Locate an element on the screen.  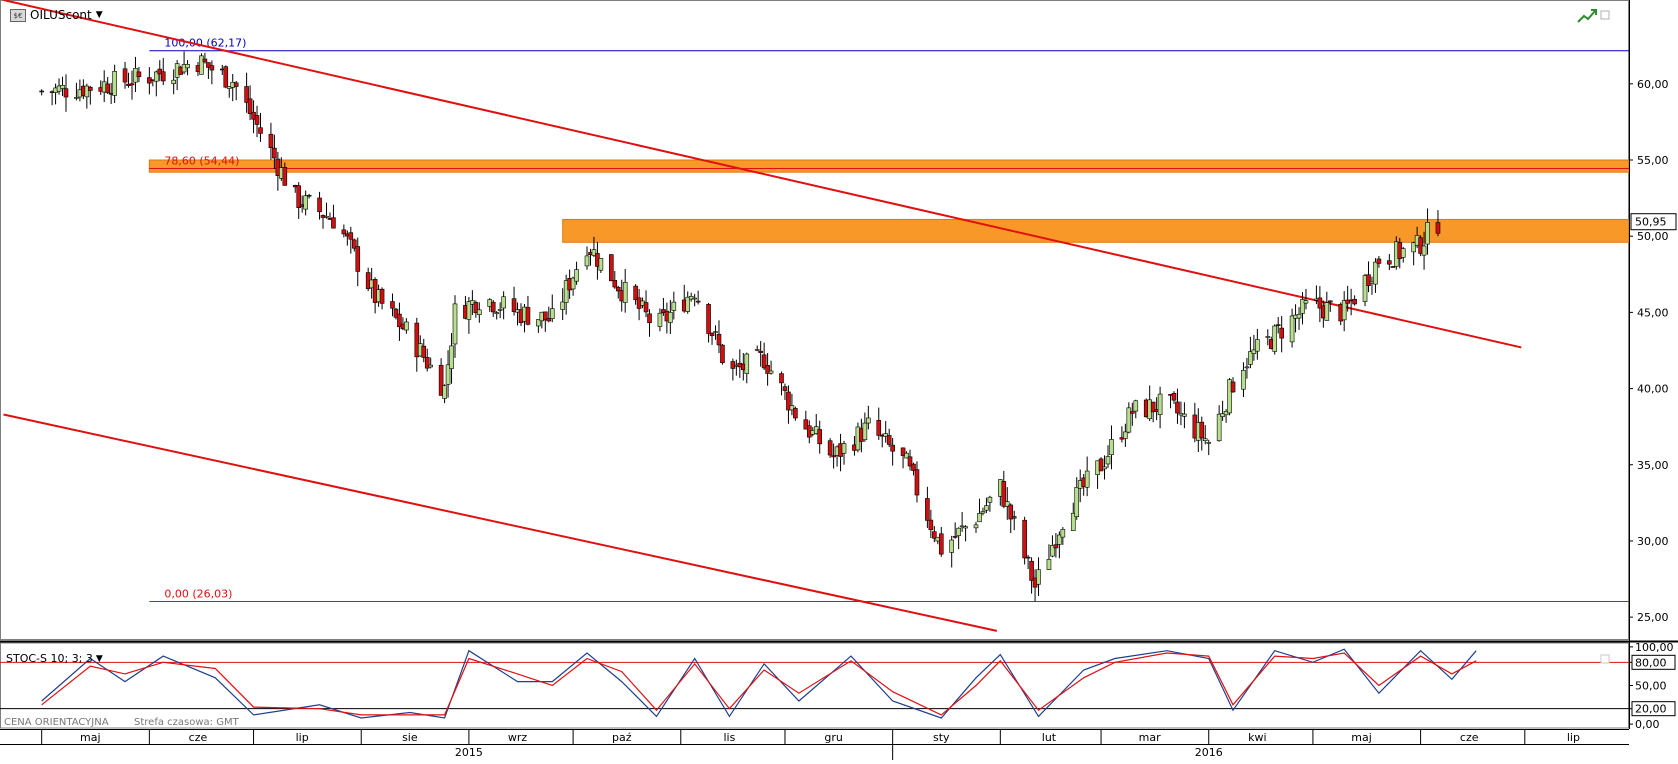
stochastic-tick-label: 50,00 is located at coordinates (1651, 686).